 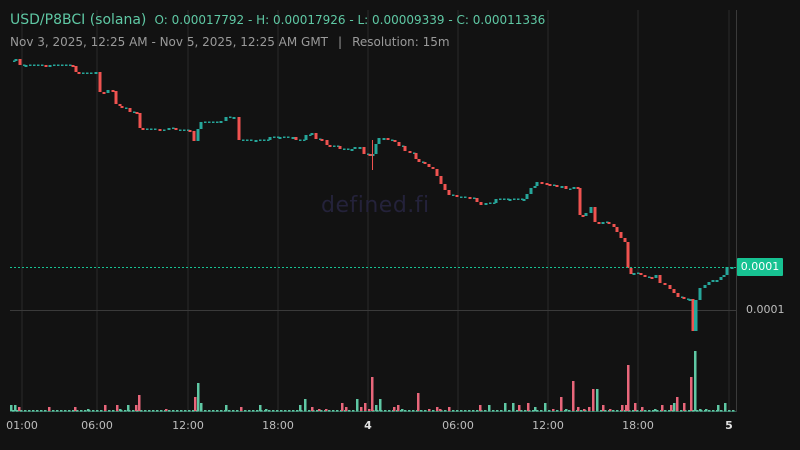 I want to click on last-price-tag: 0.0001, so click(x=760, y=267).